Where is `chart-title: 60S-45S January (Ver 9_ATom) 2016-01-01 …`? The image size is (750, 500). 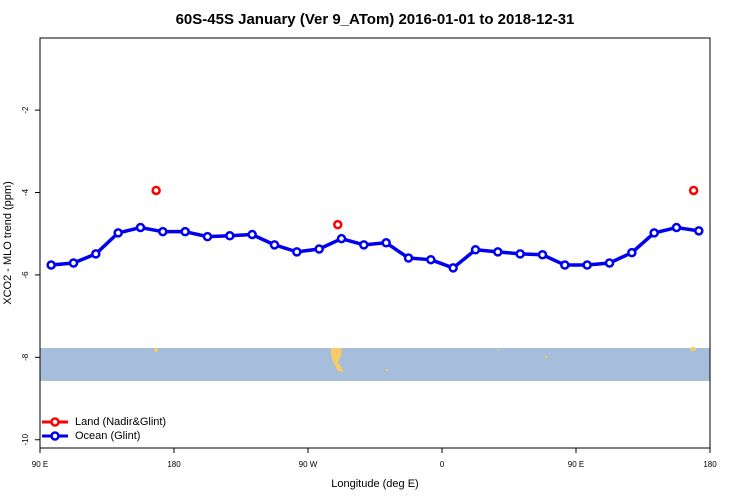 chart-title: 60S-45S January (Ver 9_ATom) 2016-01-01 … is located at coordinates (375, 19).